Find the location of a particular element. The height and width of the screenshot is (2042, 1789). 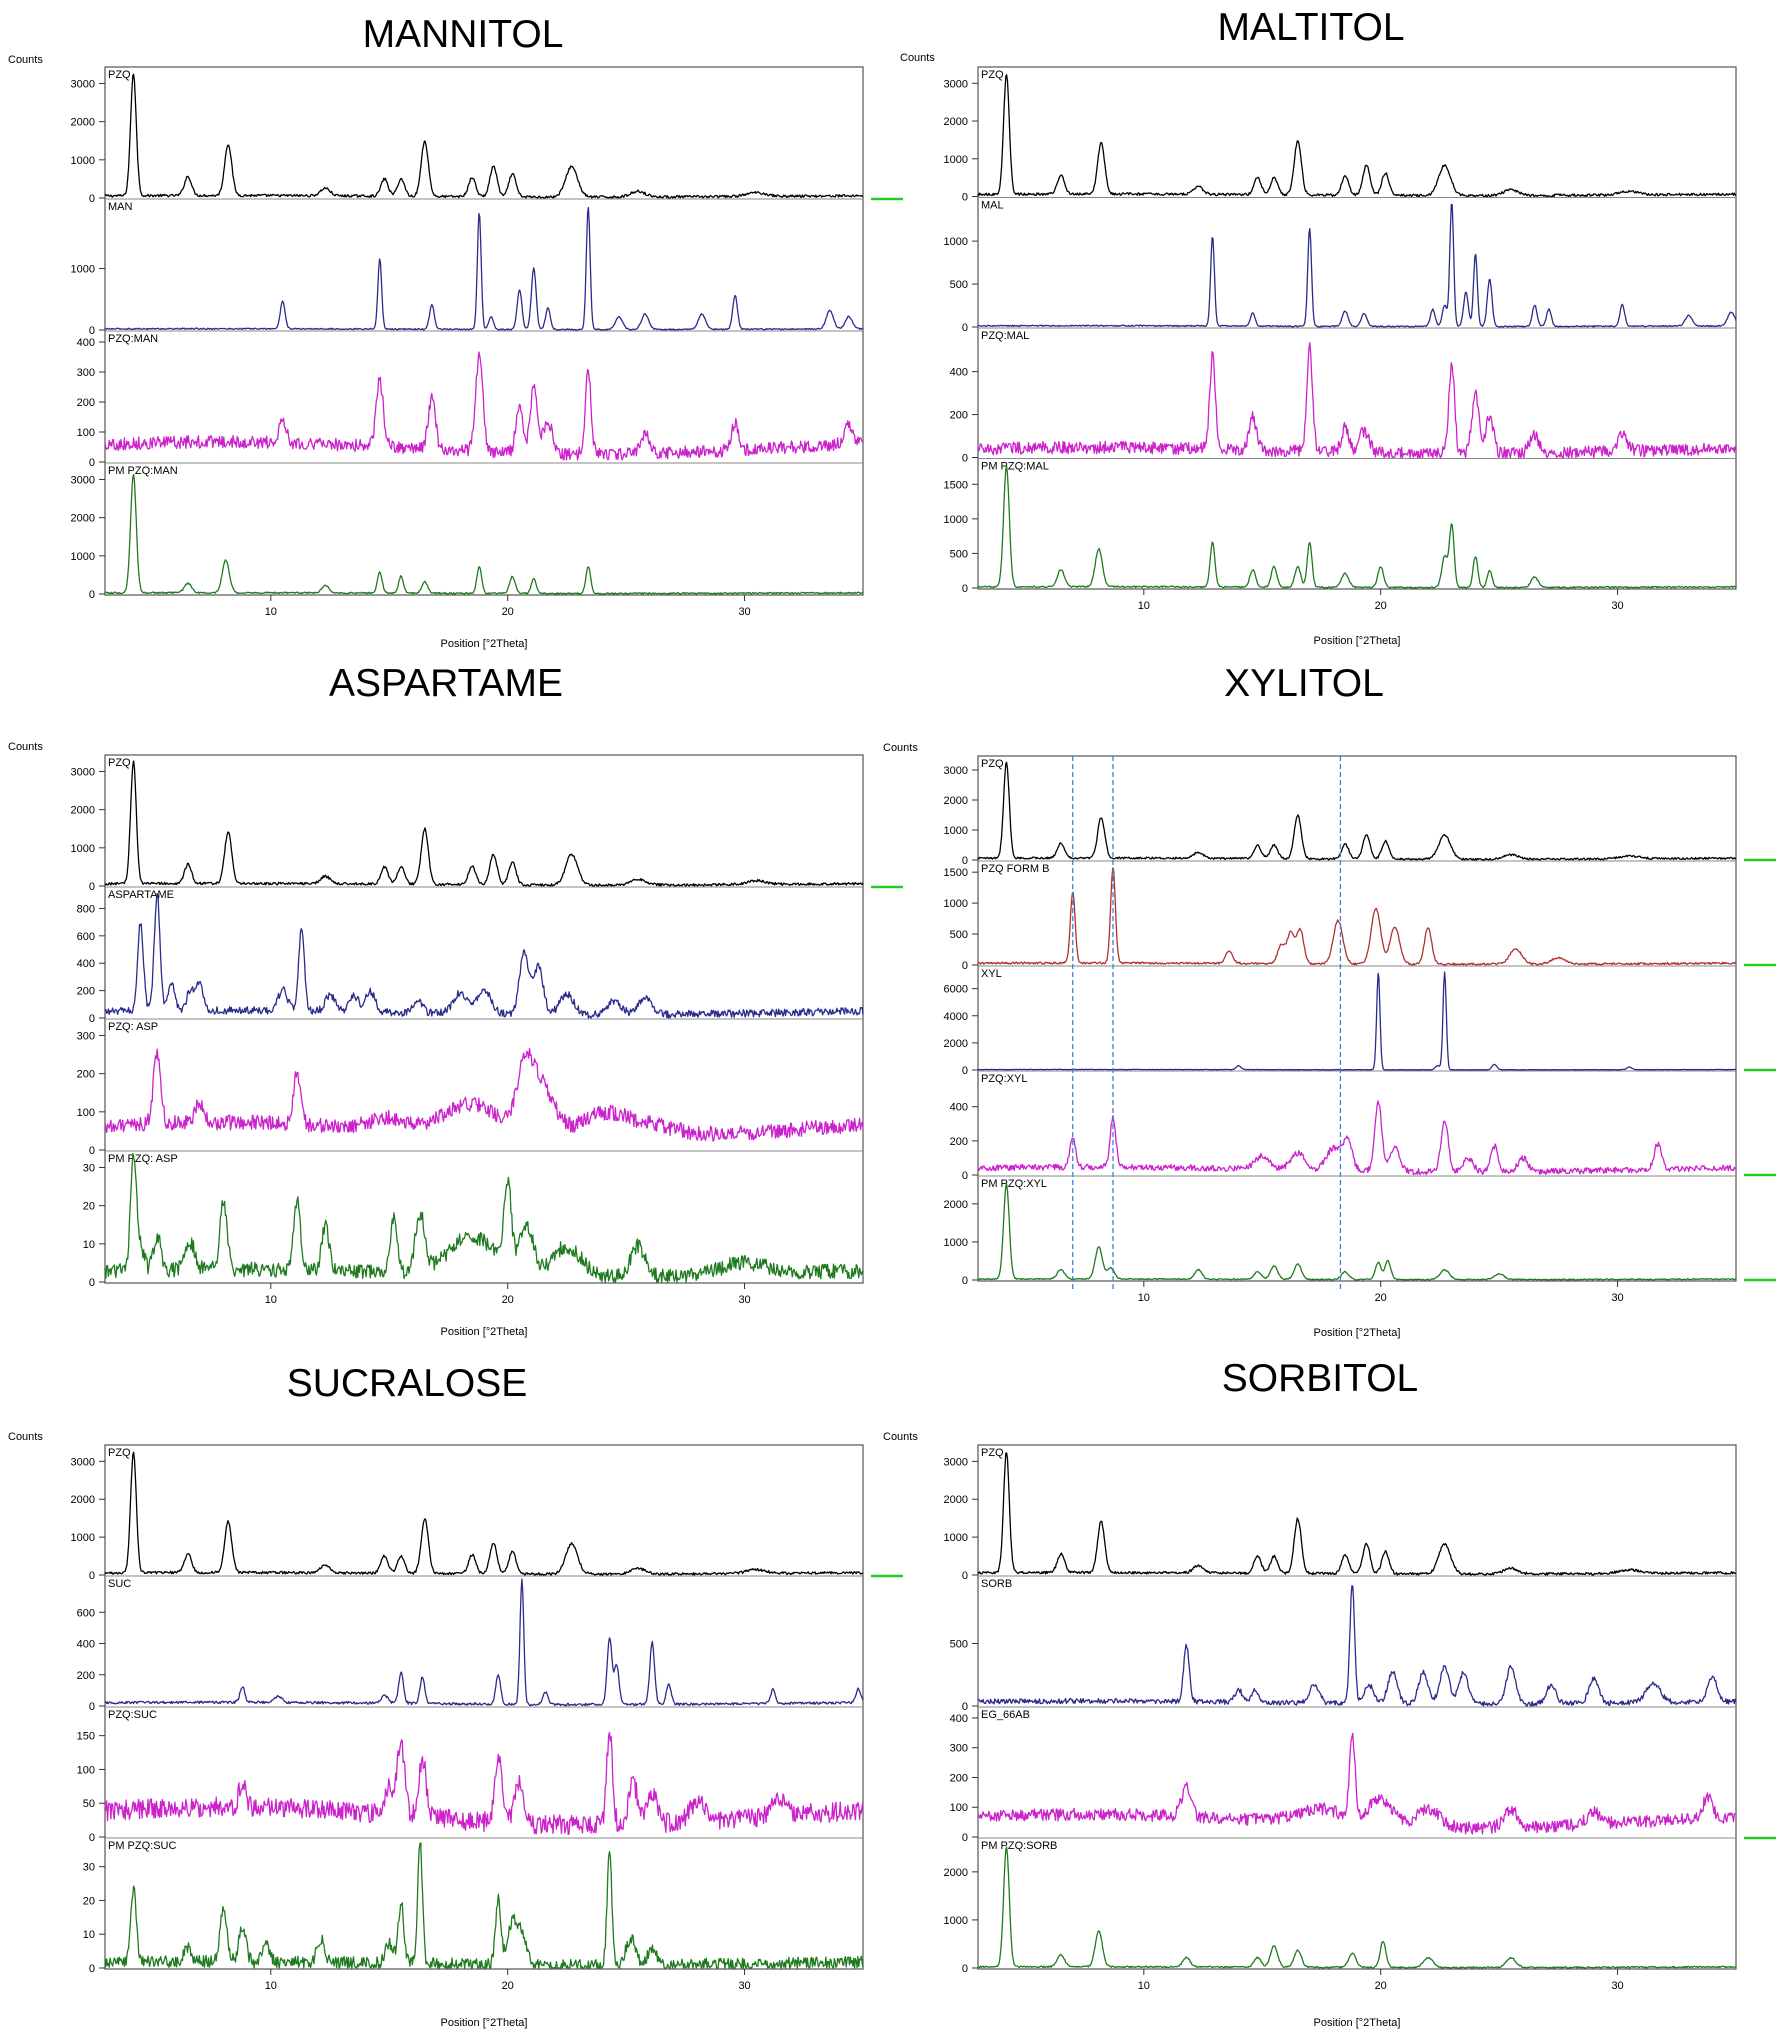

y-tick-label: 50 is located at coordinates (89, 1804).